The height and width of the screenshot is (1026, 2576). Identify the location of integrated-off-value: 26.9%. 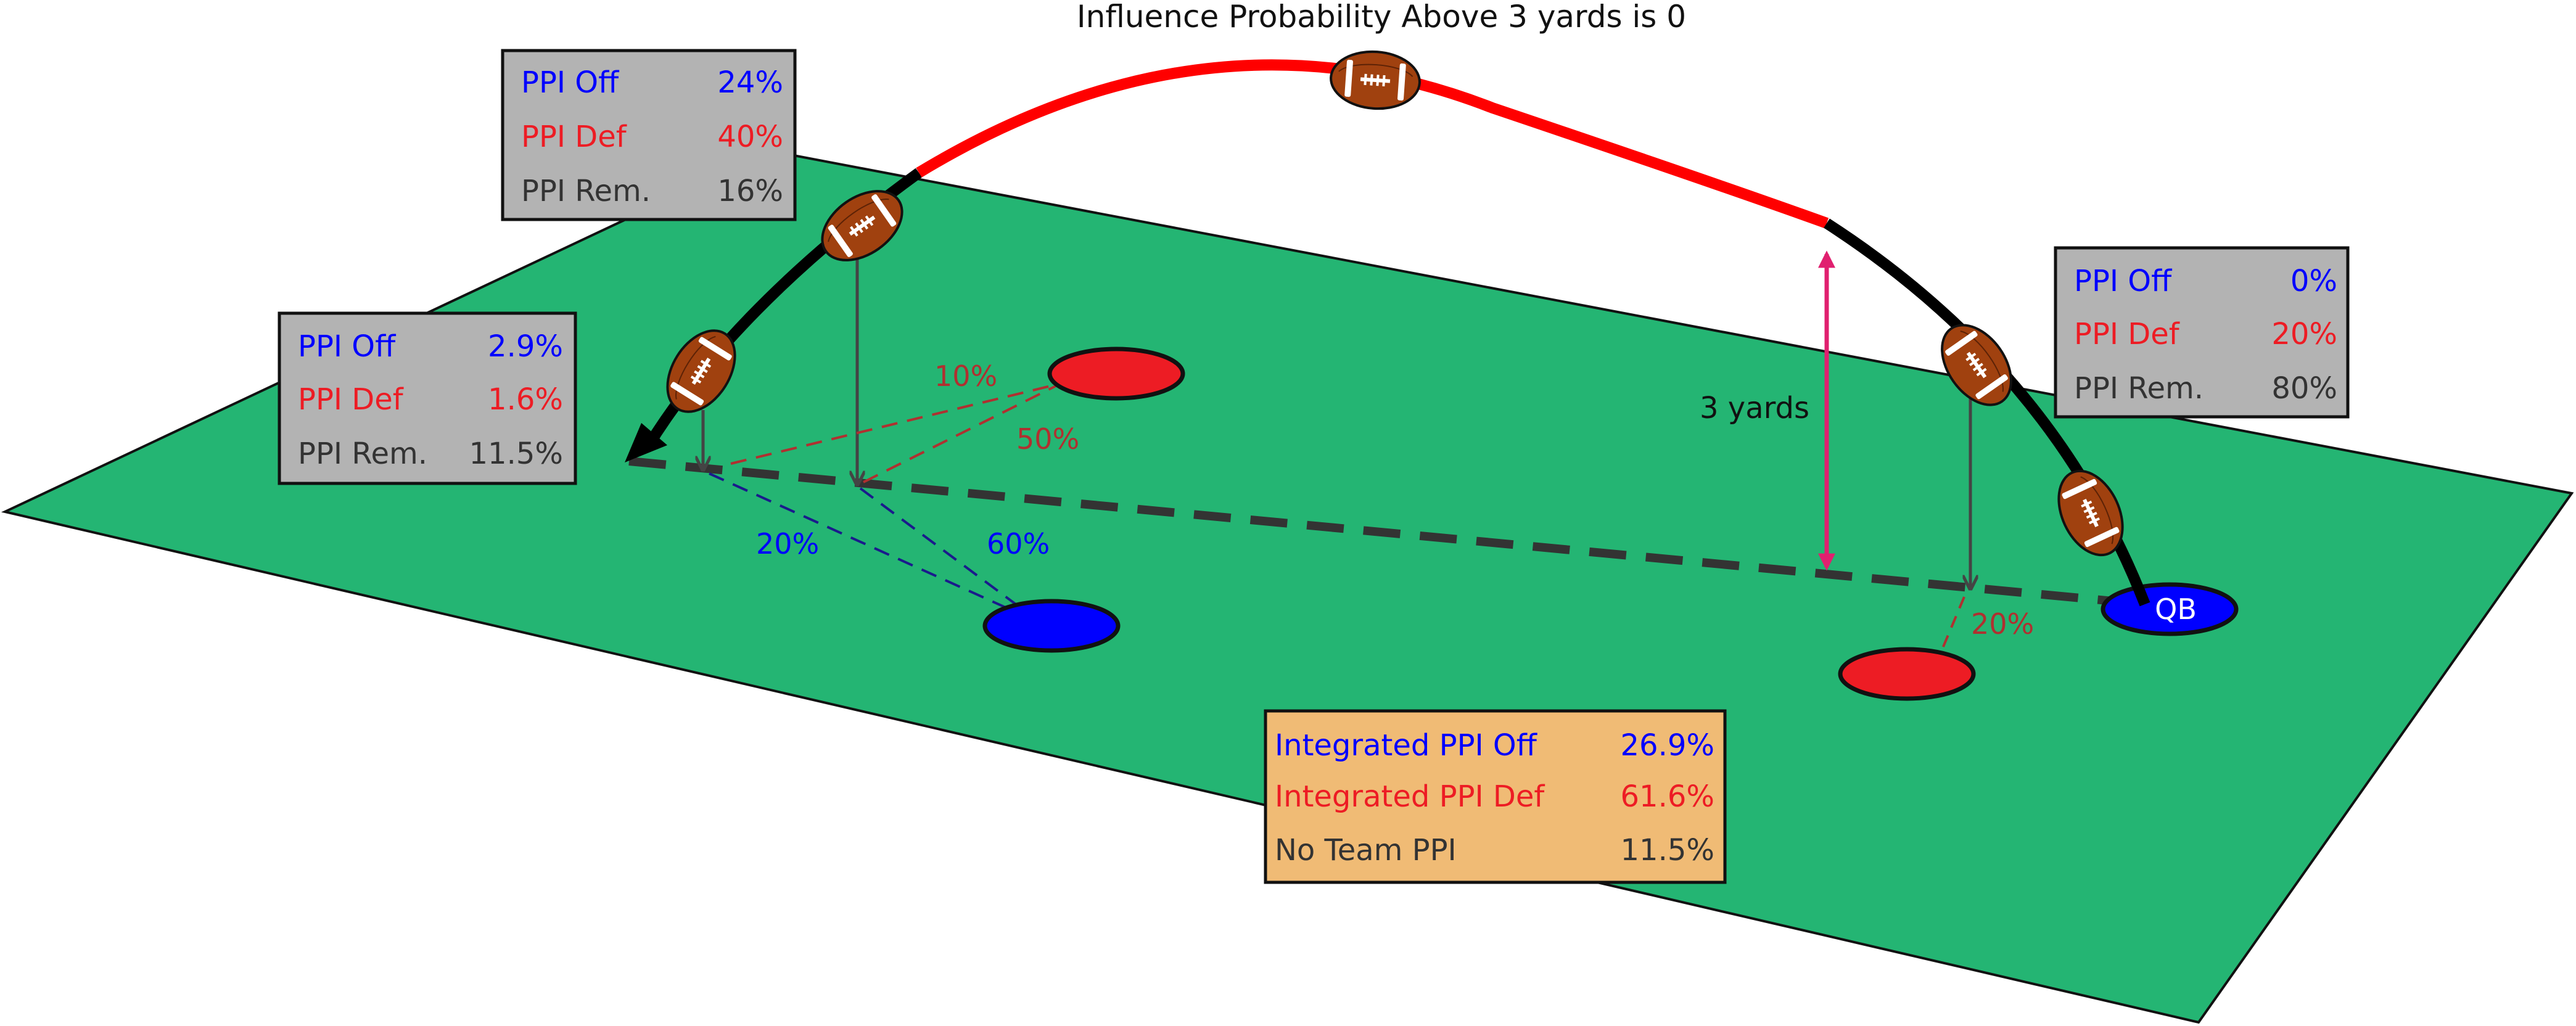
(1667, 745).